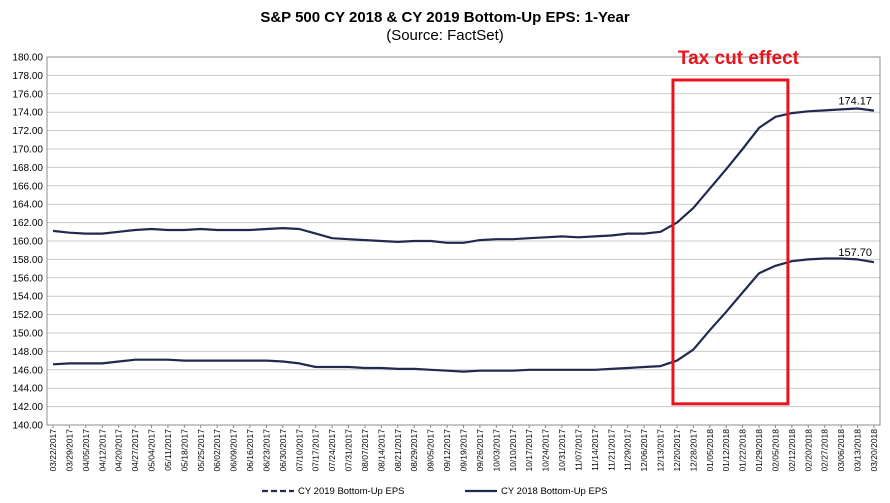 This screenshot has width=890, height=503. I want to click on x-tick-label: 05/04/2017, so click(152, 450).